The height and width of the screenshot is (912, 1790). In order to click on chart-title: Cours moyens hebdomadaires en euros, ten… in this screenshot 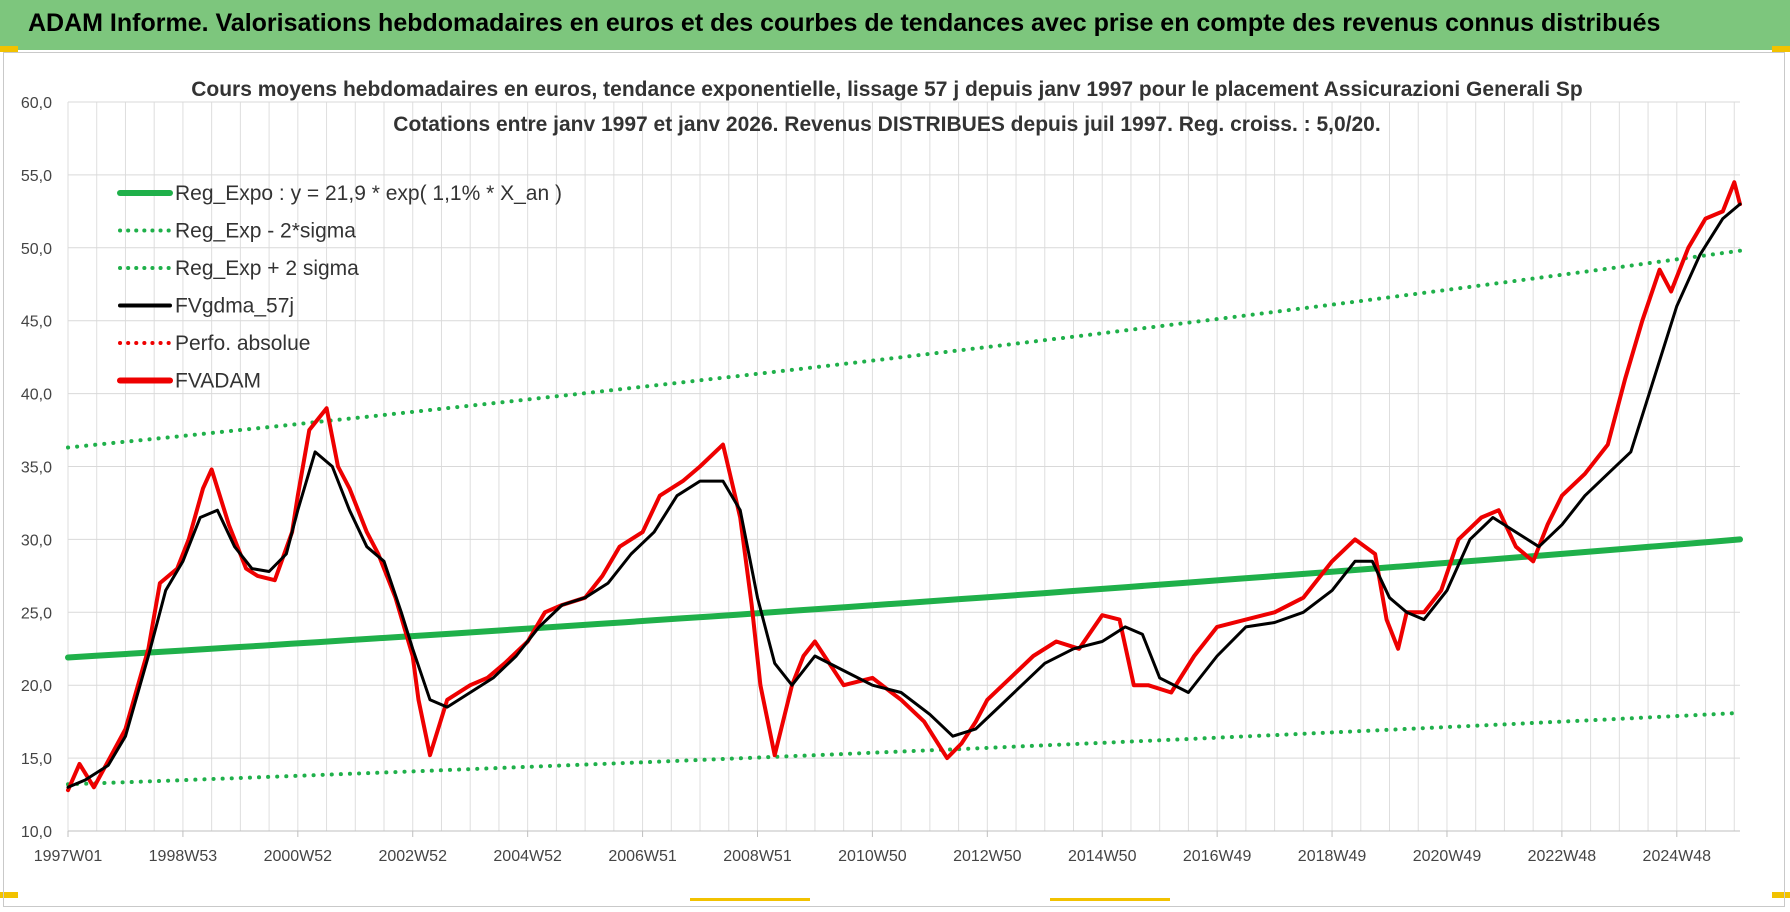, I will do `click(887, 89)`.